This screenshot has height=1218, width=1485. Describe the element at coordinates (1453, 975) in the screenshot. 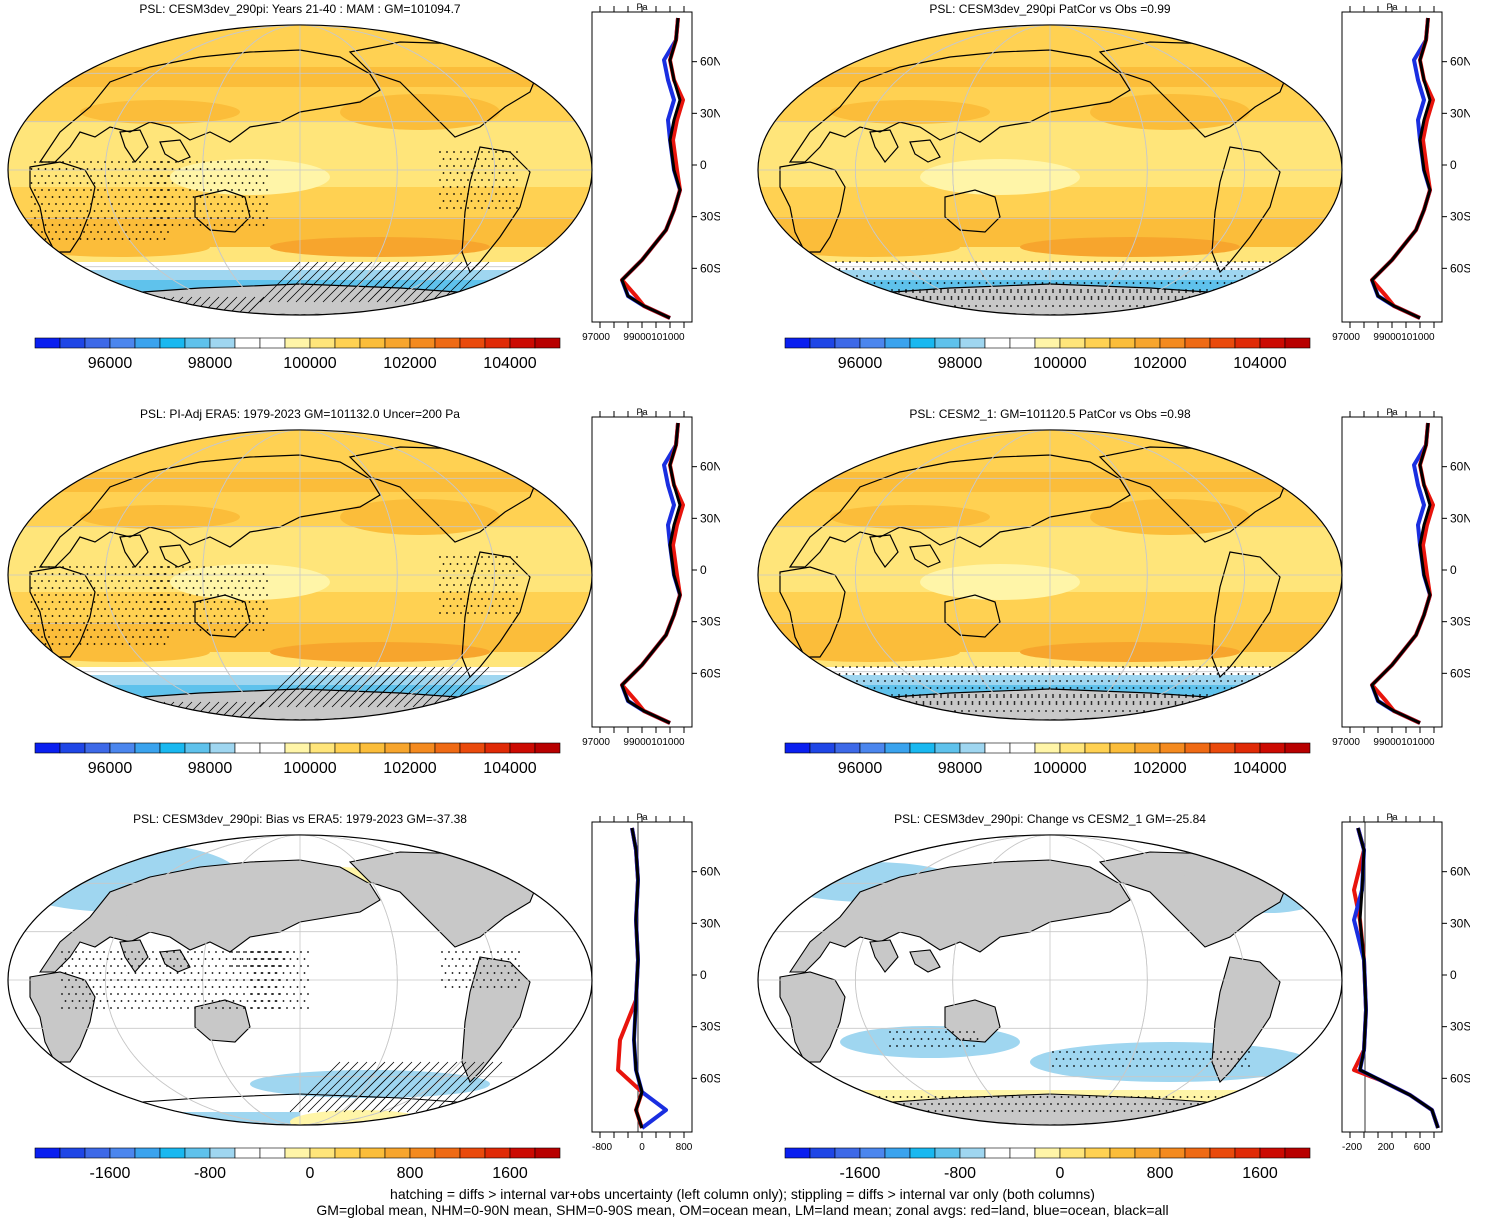

I see `zonal-lat-label: 0` at that location.